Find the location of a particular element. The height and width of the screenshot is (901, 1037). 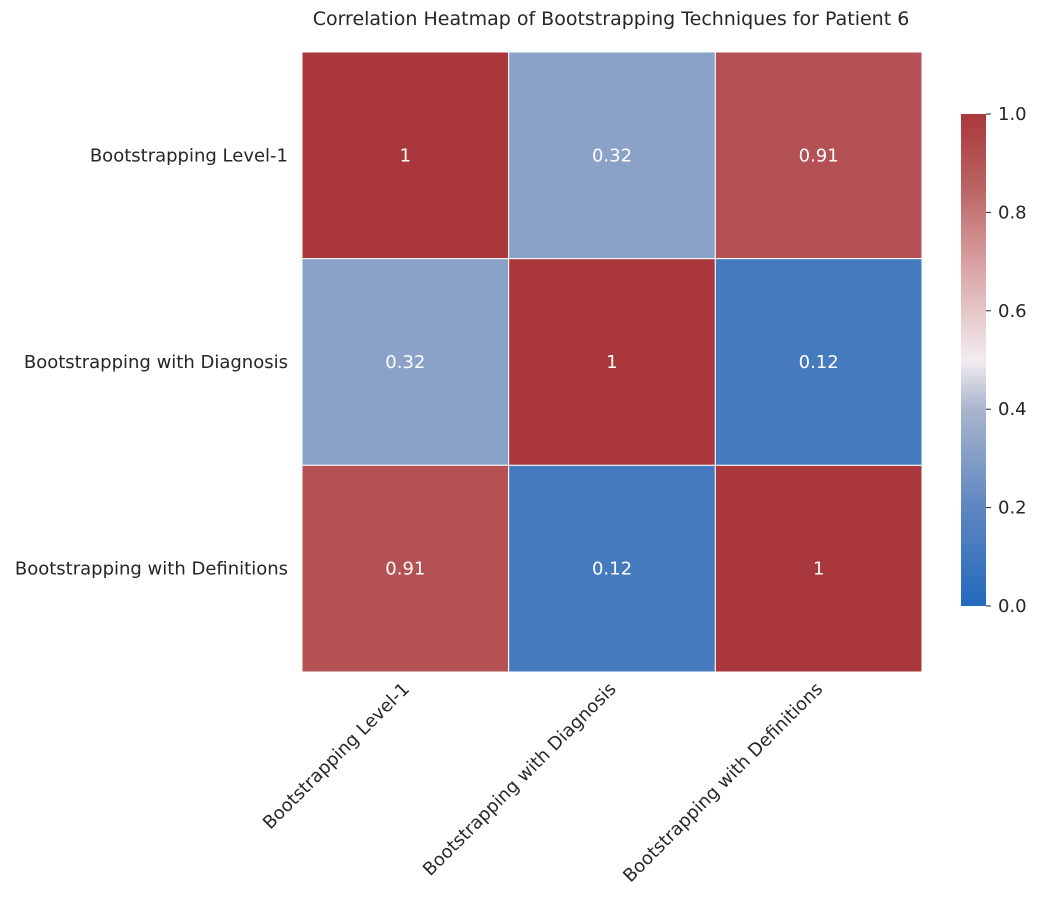

column-label: Bootstrapping Level-1 is located at coordinates (336, 756).